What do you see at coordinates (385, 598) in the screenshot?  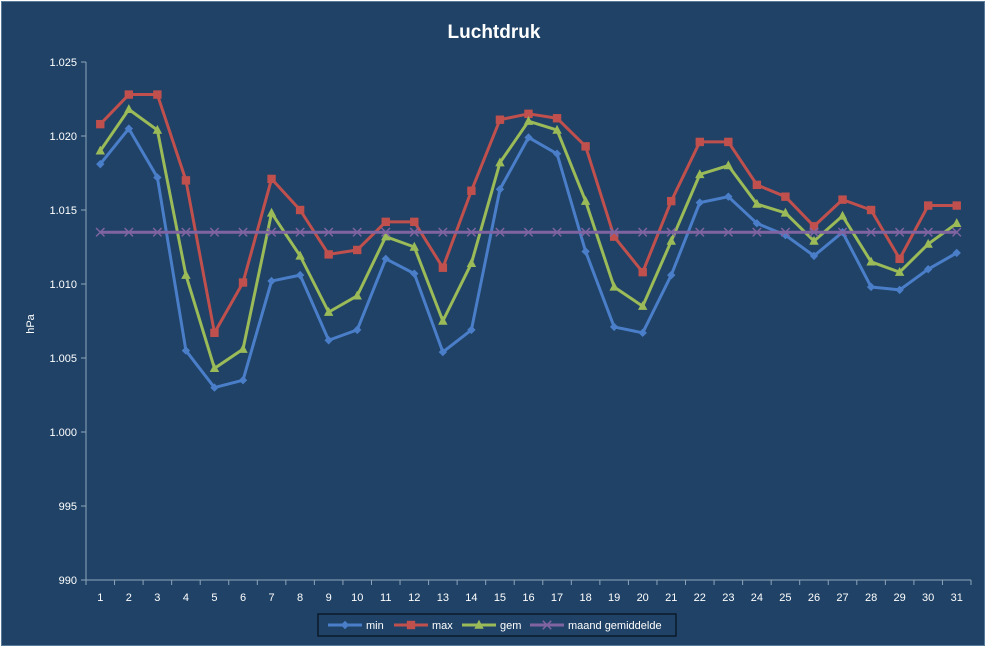 I see `x-tick-label: 11` at bounding box center [385, 598].